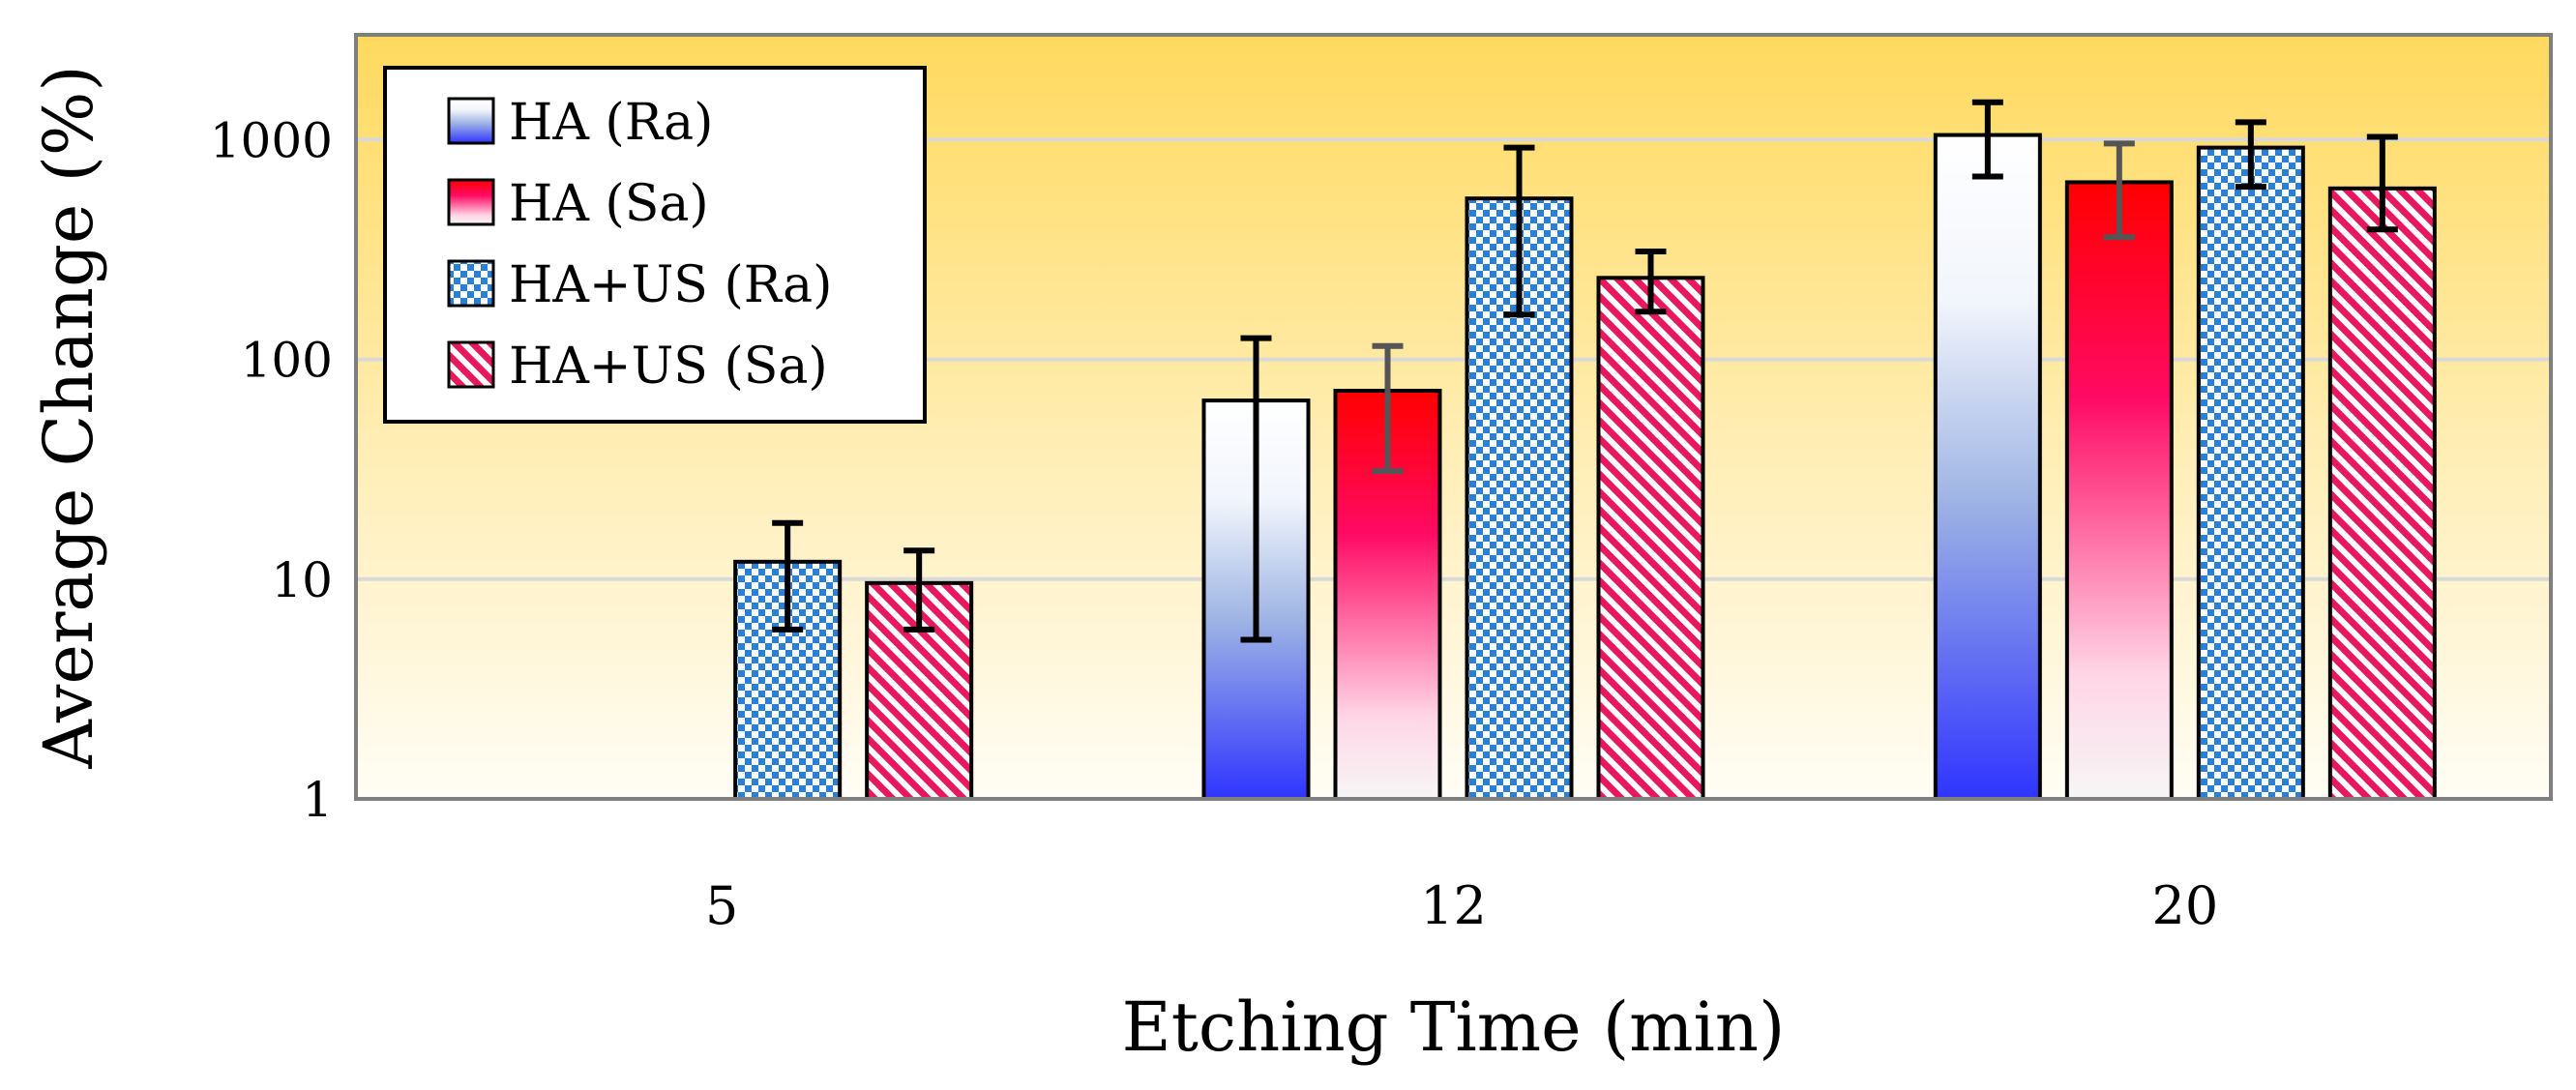 Image resolution: width=2576 pixels, height=1090 pixels. What do you see at coordinates (287, 361) in the screenshot?
I see `y-tick-label: 100` at bounding box center [287, 361].